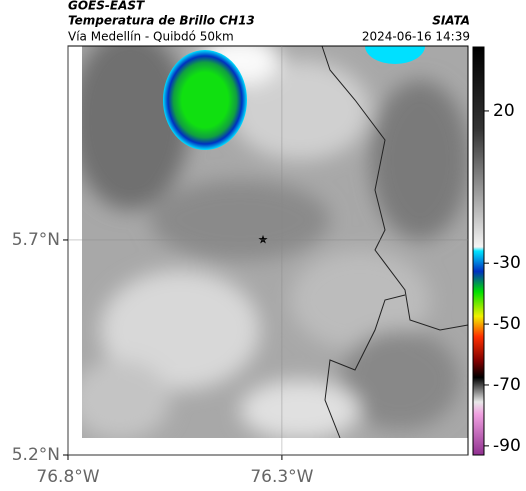  What do you see at coordinates (504, 111) in the screenshot?
I see `colorbar-tick-label: 20` at bounding box center [504, 111].